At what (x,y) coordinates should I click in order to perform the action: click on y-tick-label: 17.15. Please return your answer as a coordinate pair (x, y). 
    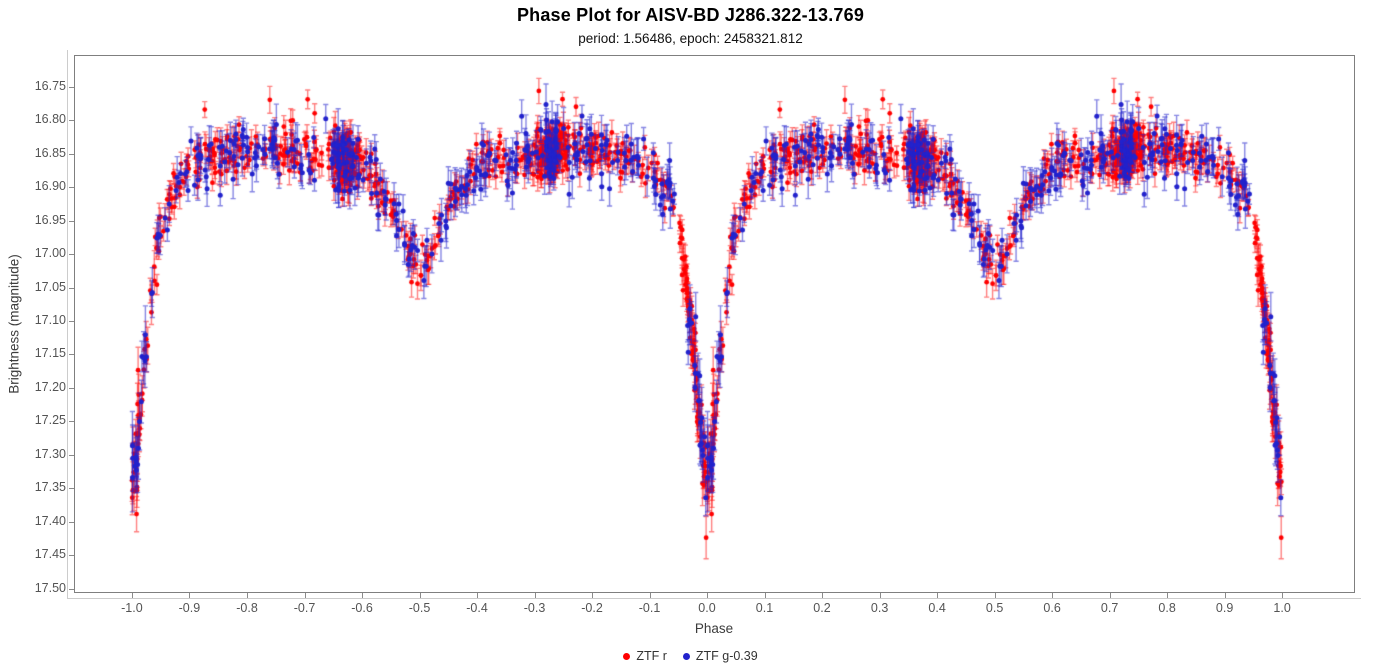
    Looking at the image, I should click on (50, 353).